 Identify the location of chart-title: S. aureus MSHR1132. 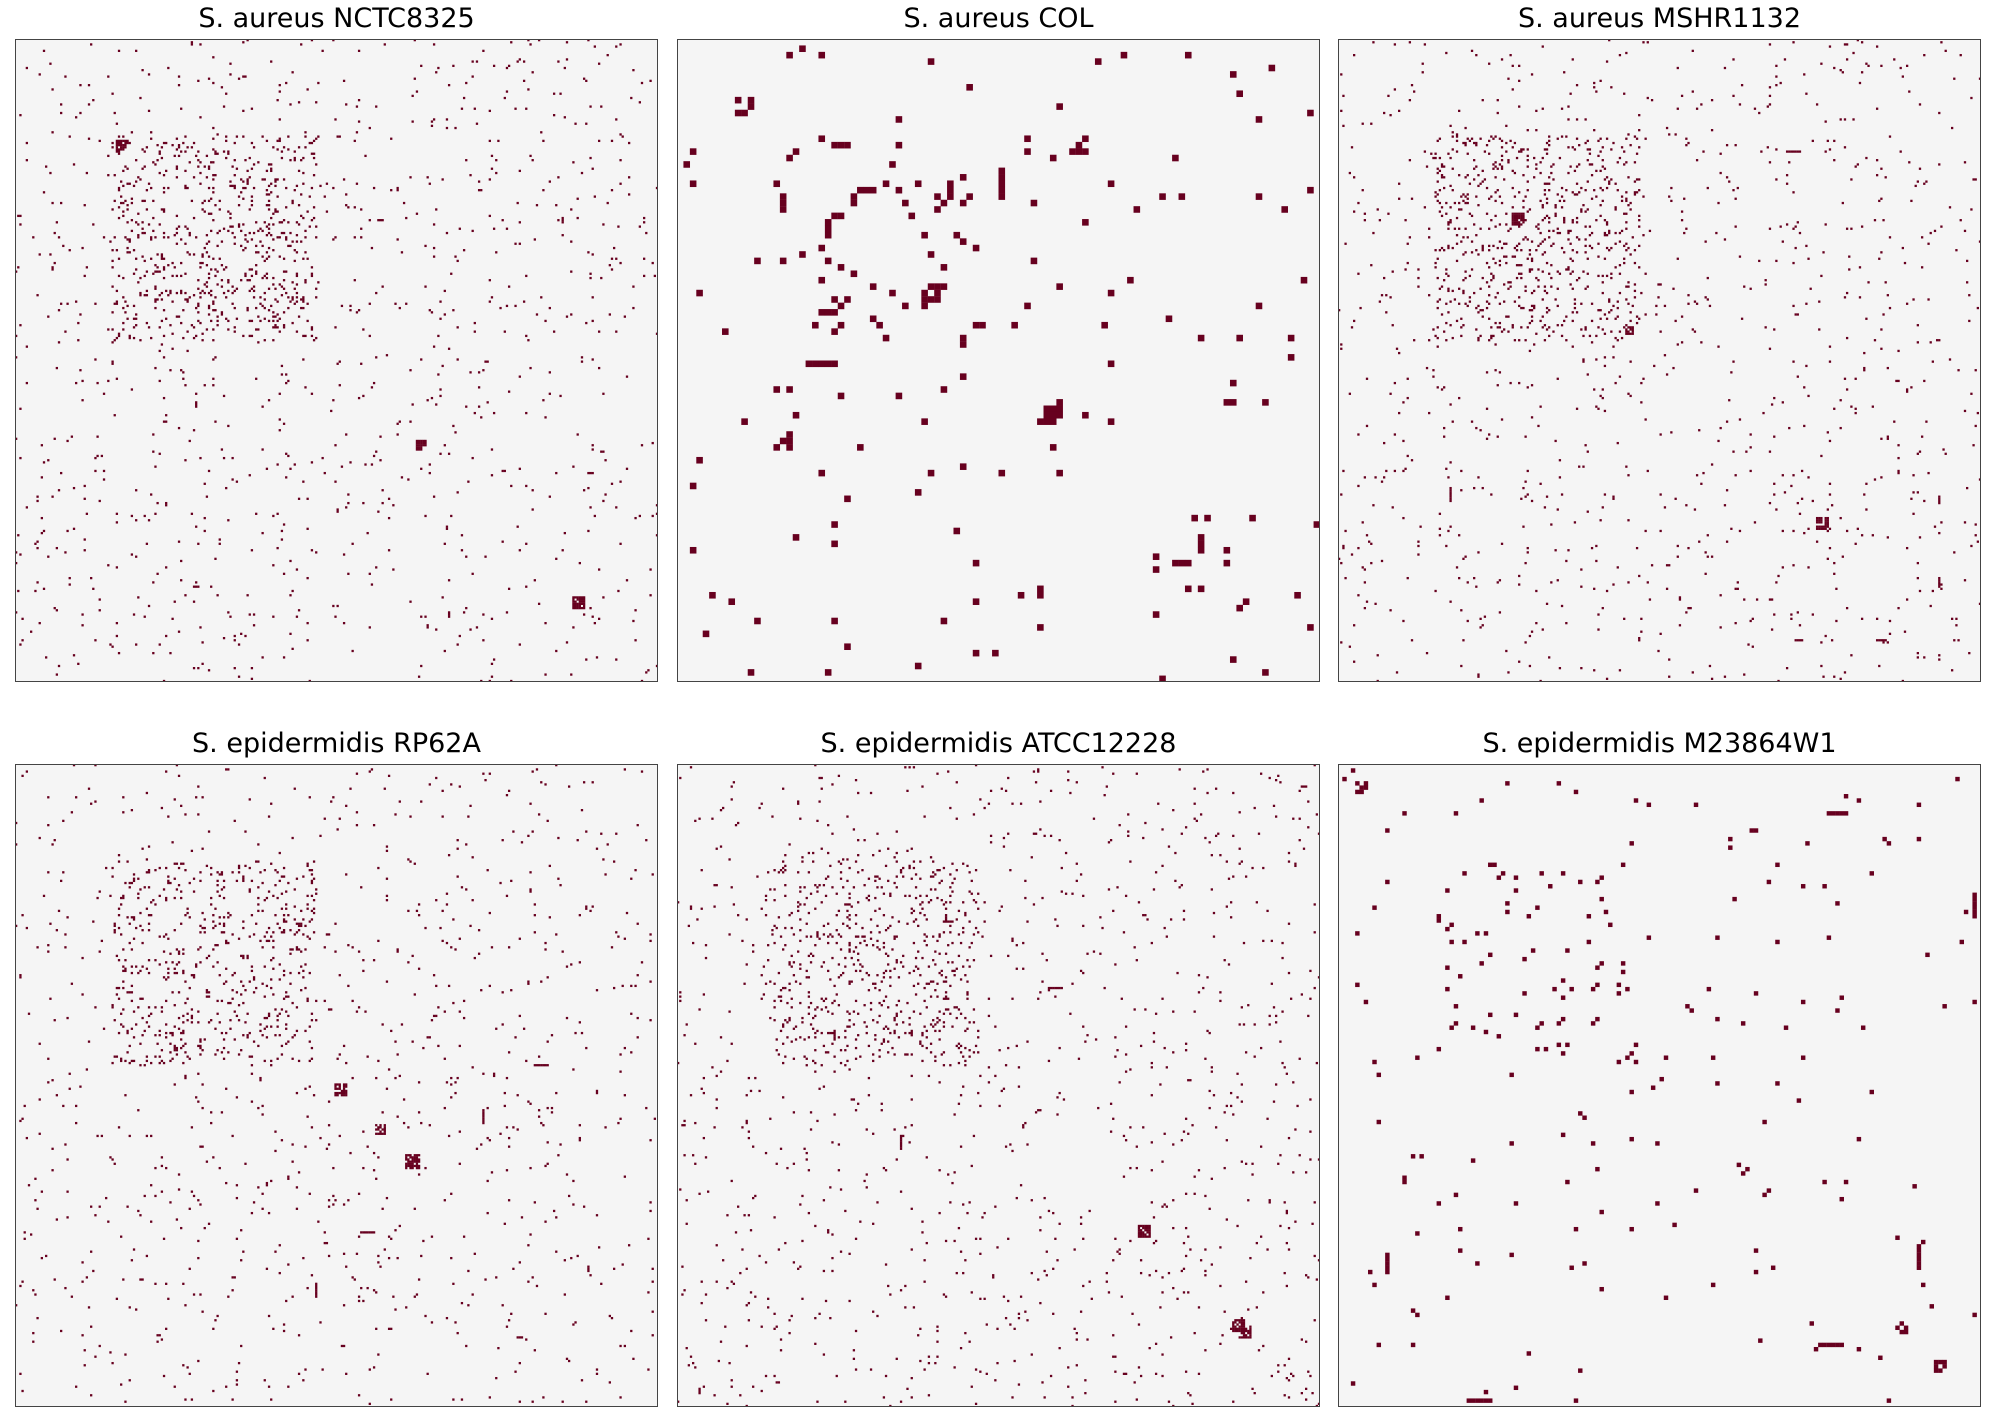
(1659, 18).